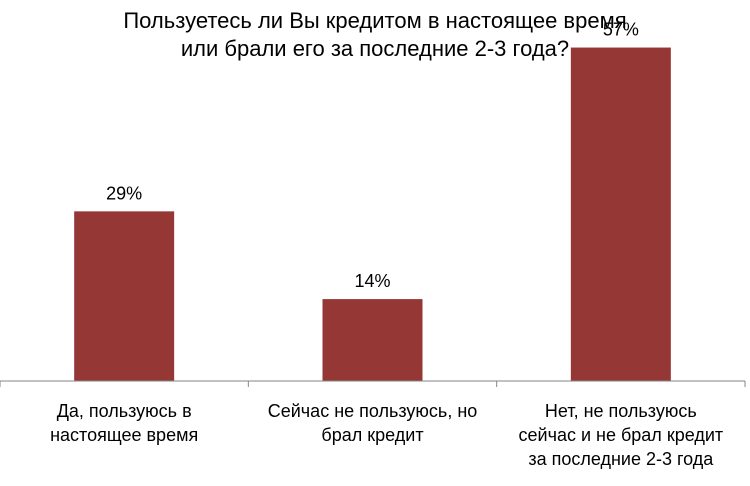  What do you see at coordinates (621, 459) in the screenshot?
I see `category-label-3-line-3: за последние 2-3 года` at bounding box center [621, 459].